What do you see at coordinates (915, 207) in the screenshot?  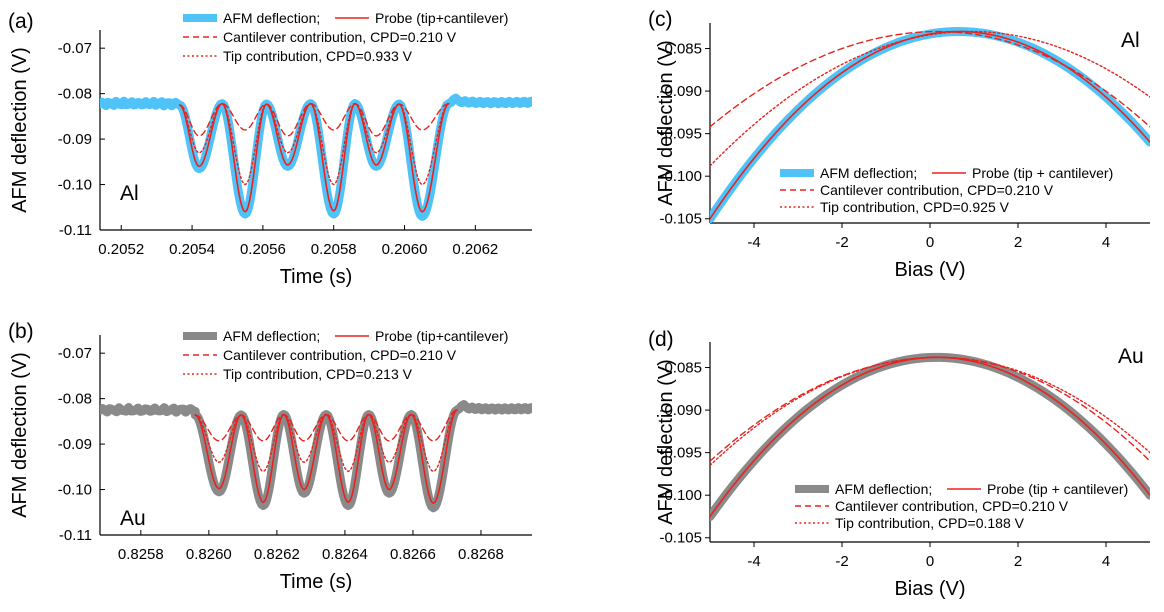 I see `legend-label-tip: Tip contribution, CPD=0.925 V` at bounding box center [915, 207].